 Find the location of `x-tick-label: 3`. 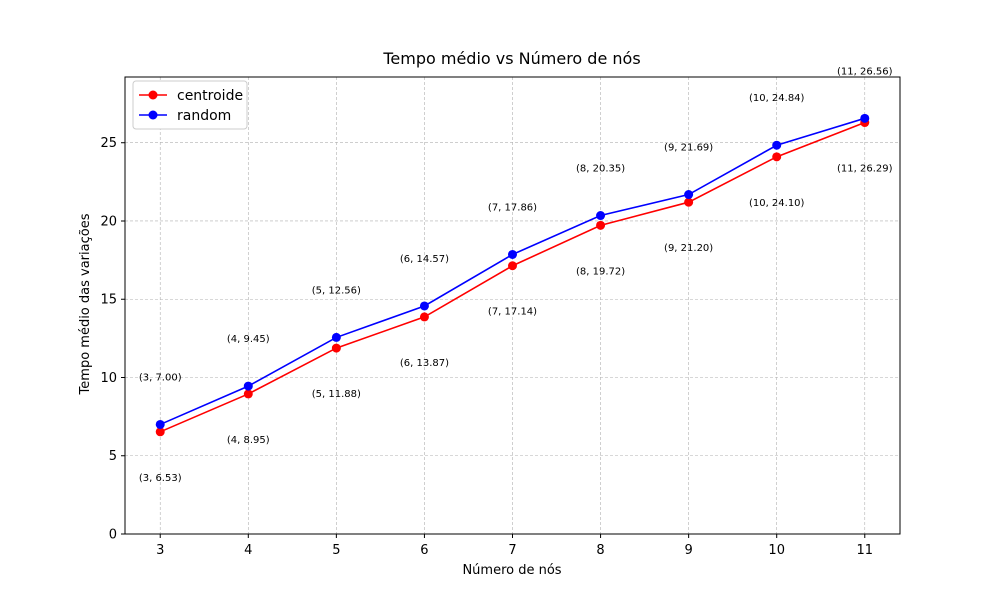

x-tick-label: 3 is located at coordinates (160, 550).